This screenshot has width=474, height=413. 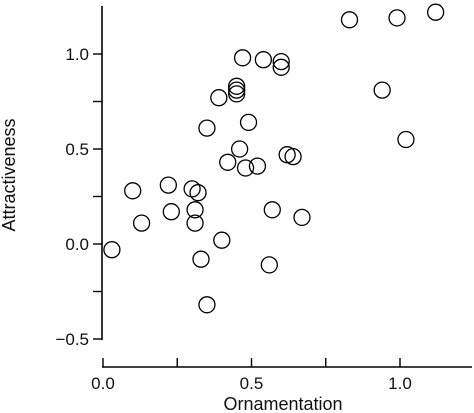 What do you see at coordinates (72, 339) in the screenshot?
I see `y-tick-label: −0.5` at bounding box center [72, 339].